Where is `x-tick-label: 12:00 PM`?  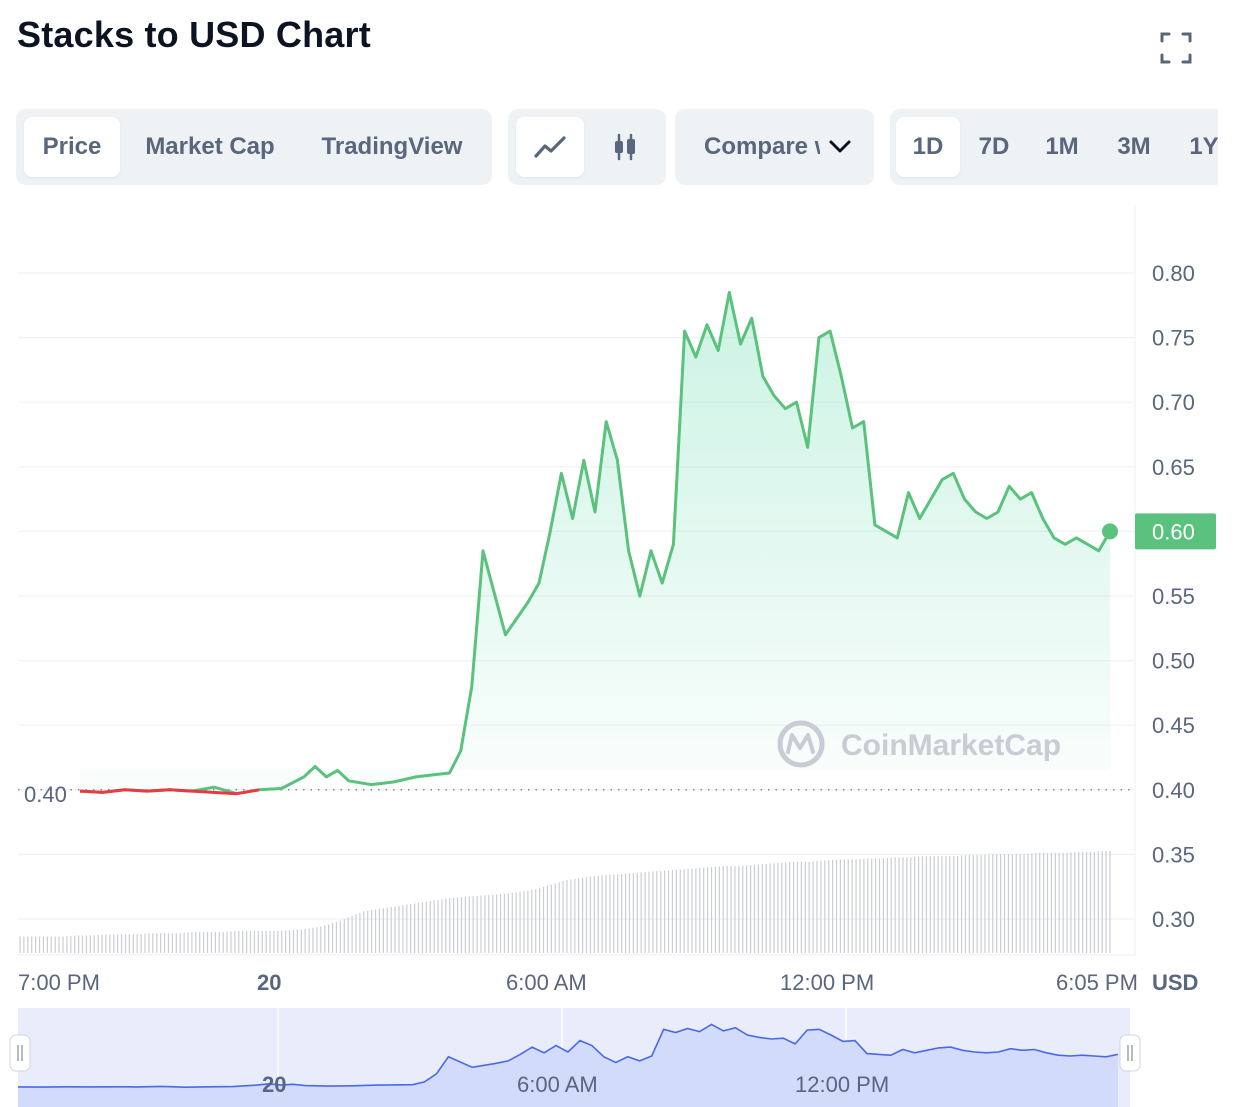 x-tick-label: 12:00 PM is located at coordinates (827, 982).